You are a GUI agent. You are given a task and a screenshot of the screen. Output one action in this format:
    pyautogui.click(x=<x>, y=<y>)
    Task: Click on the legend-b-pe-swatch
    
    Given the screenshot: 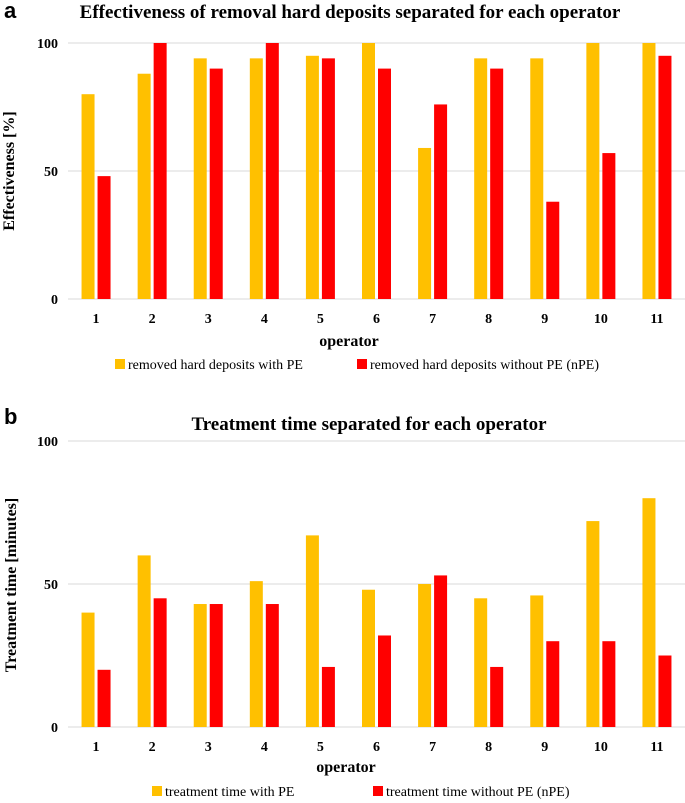 What is the action you would take?
    pyautogui.click(x=157, y=791)
    